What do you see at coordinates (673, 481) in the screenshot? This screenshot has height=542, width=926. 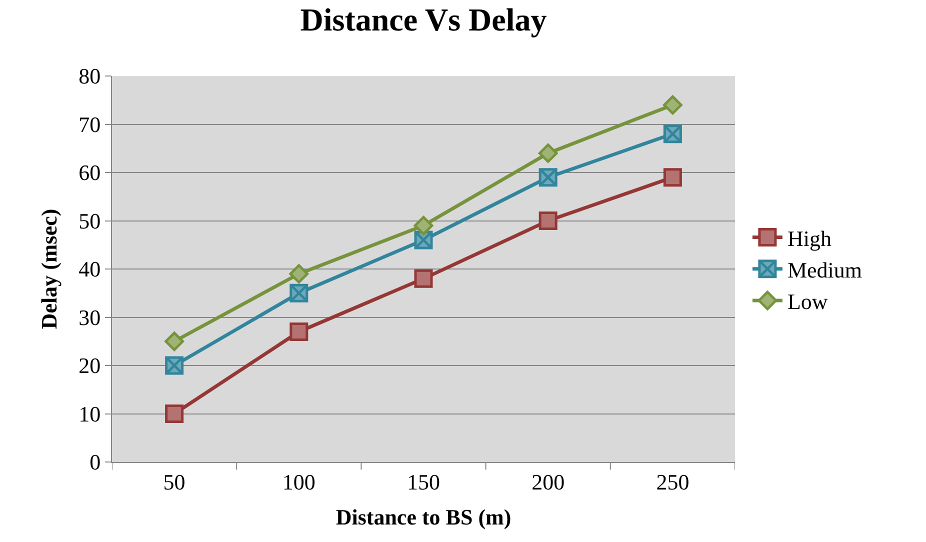 I see `x-tick-label: 250` at bounding box center [673, 481].